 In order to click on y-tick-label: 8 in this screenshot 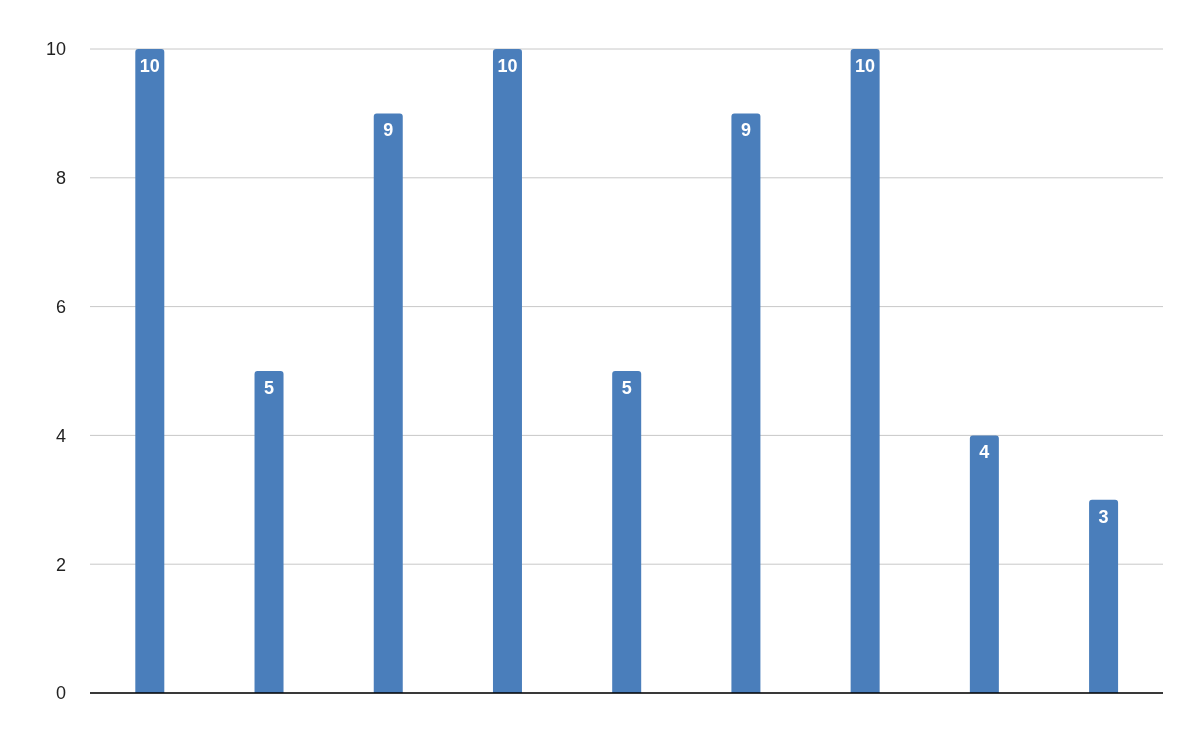, I will do `click(60, 178)`.